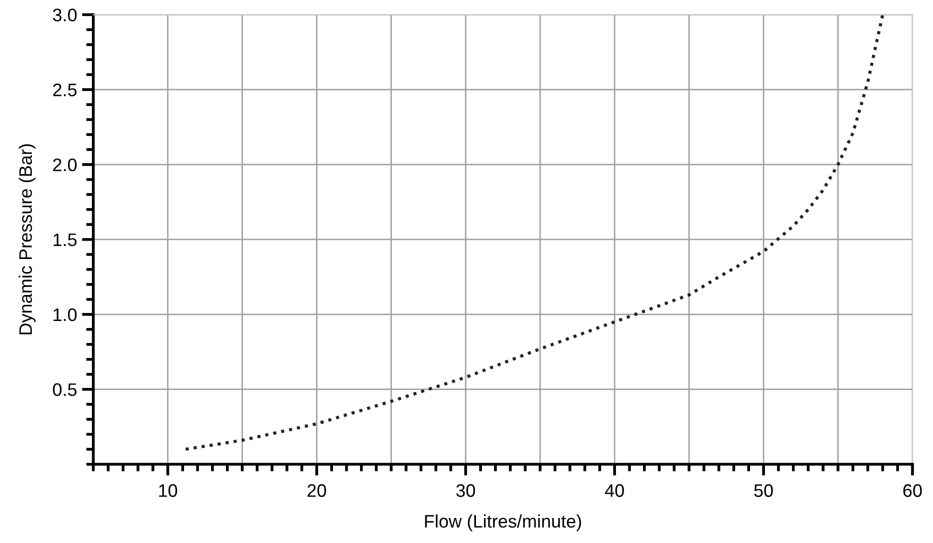  What do you see at coordinates (168, 490) in the screenshot?
I see `x-tick-label: 10` at bounding box center [168, 490].